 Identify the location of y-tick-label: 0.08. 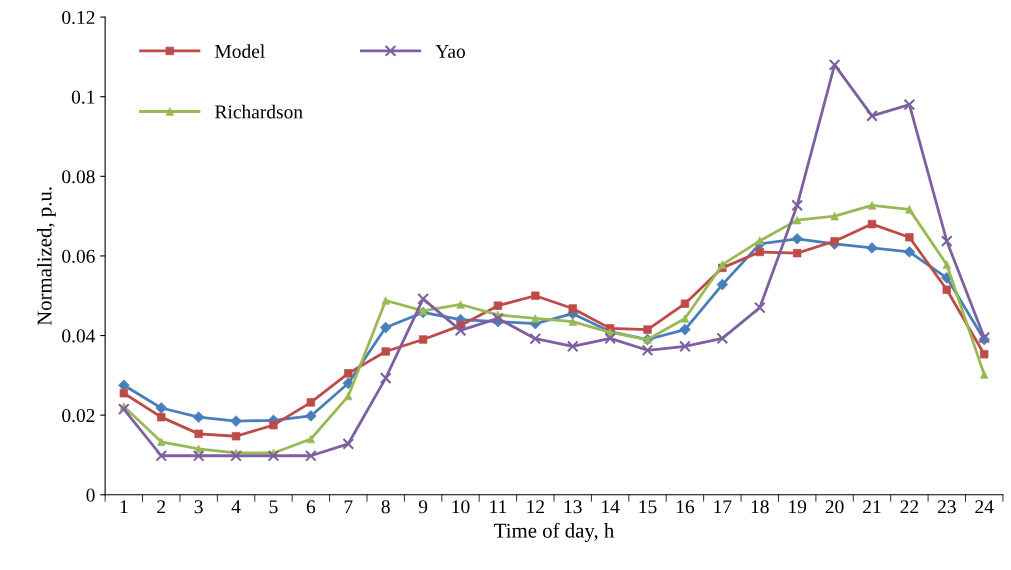
(78, 177).